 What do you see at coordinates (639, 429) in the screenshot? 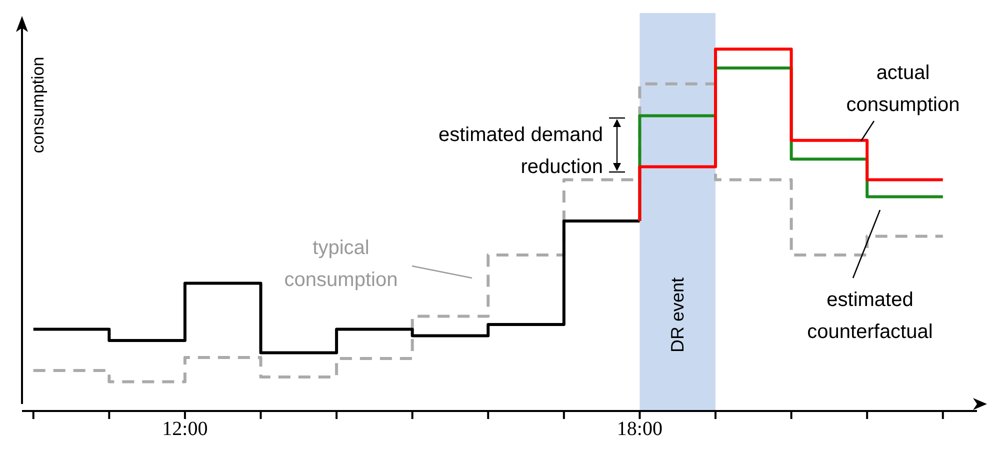
I see `x-tick-label: 18:00` at bounding box center [639, 429].